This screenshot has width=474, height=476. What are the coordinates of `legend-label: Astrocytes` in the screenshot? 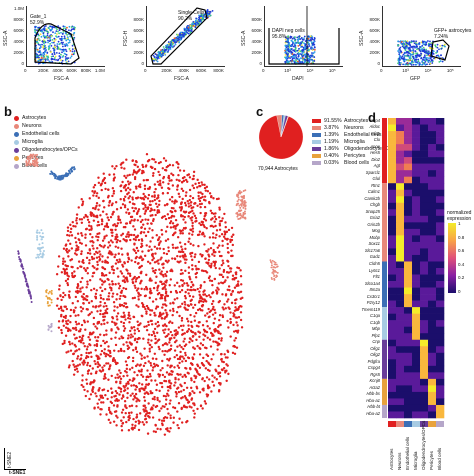 It's located at (34, 118).